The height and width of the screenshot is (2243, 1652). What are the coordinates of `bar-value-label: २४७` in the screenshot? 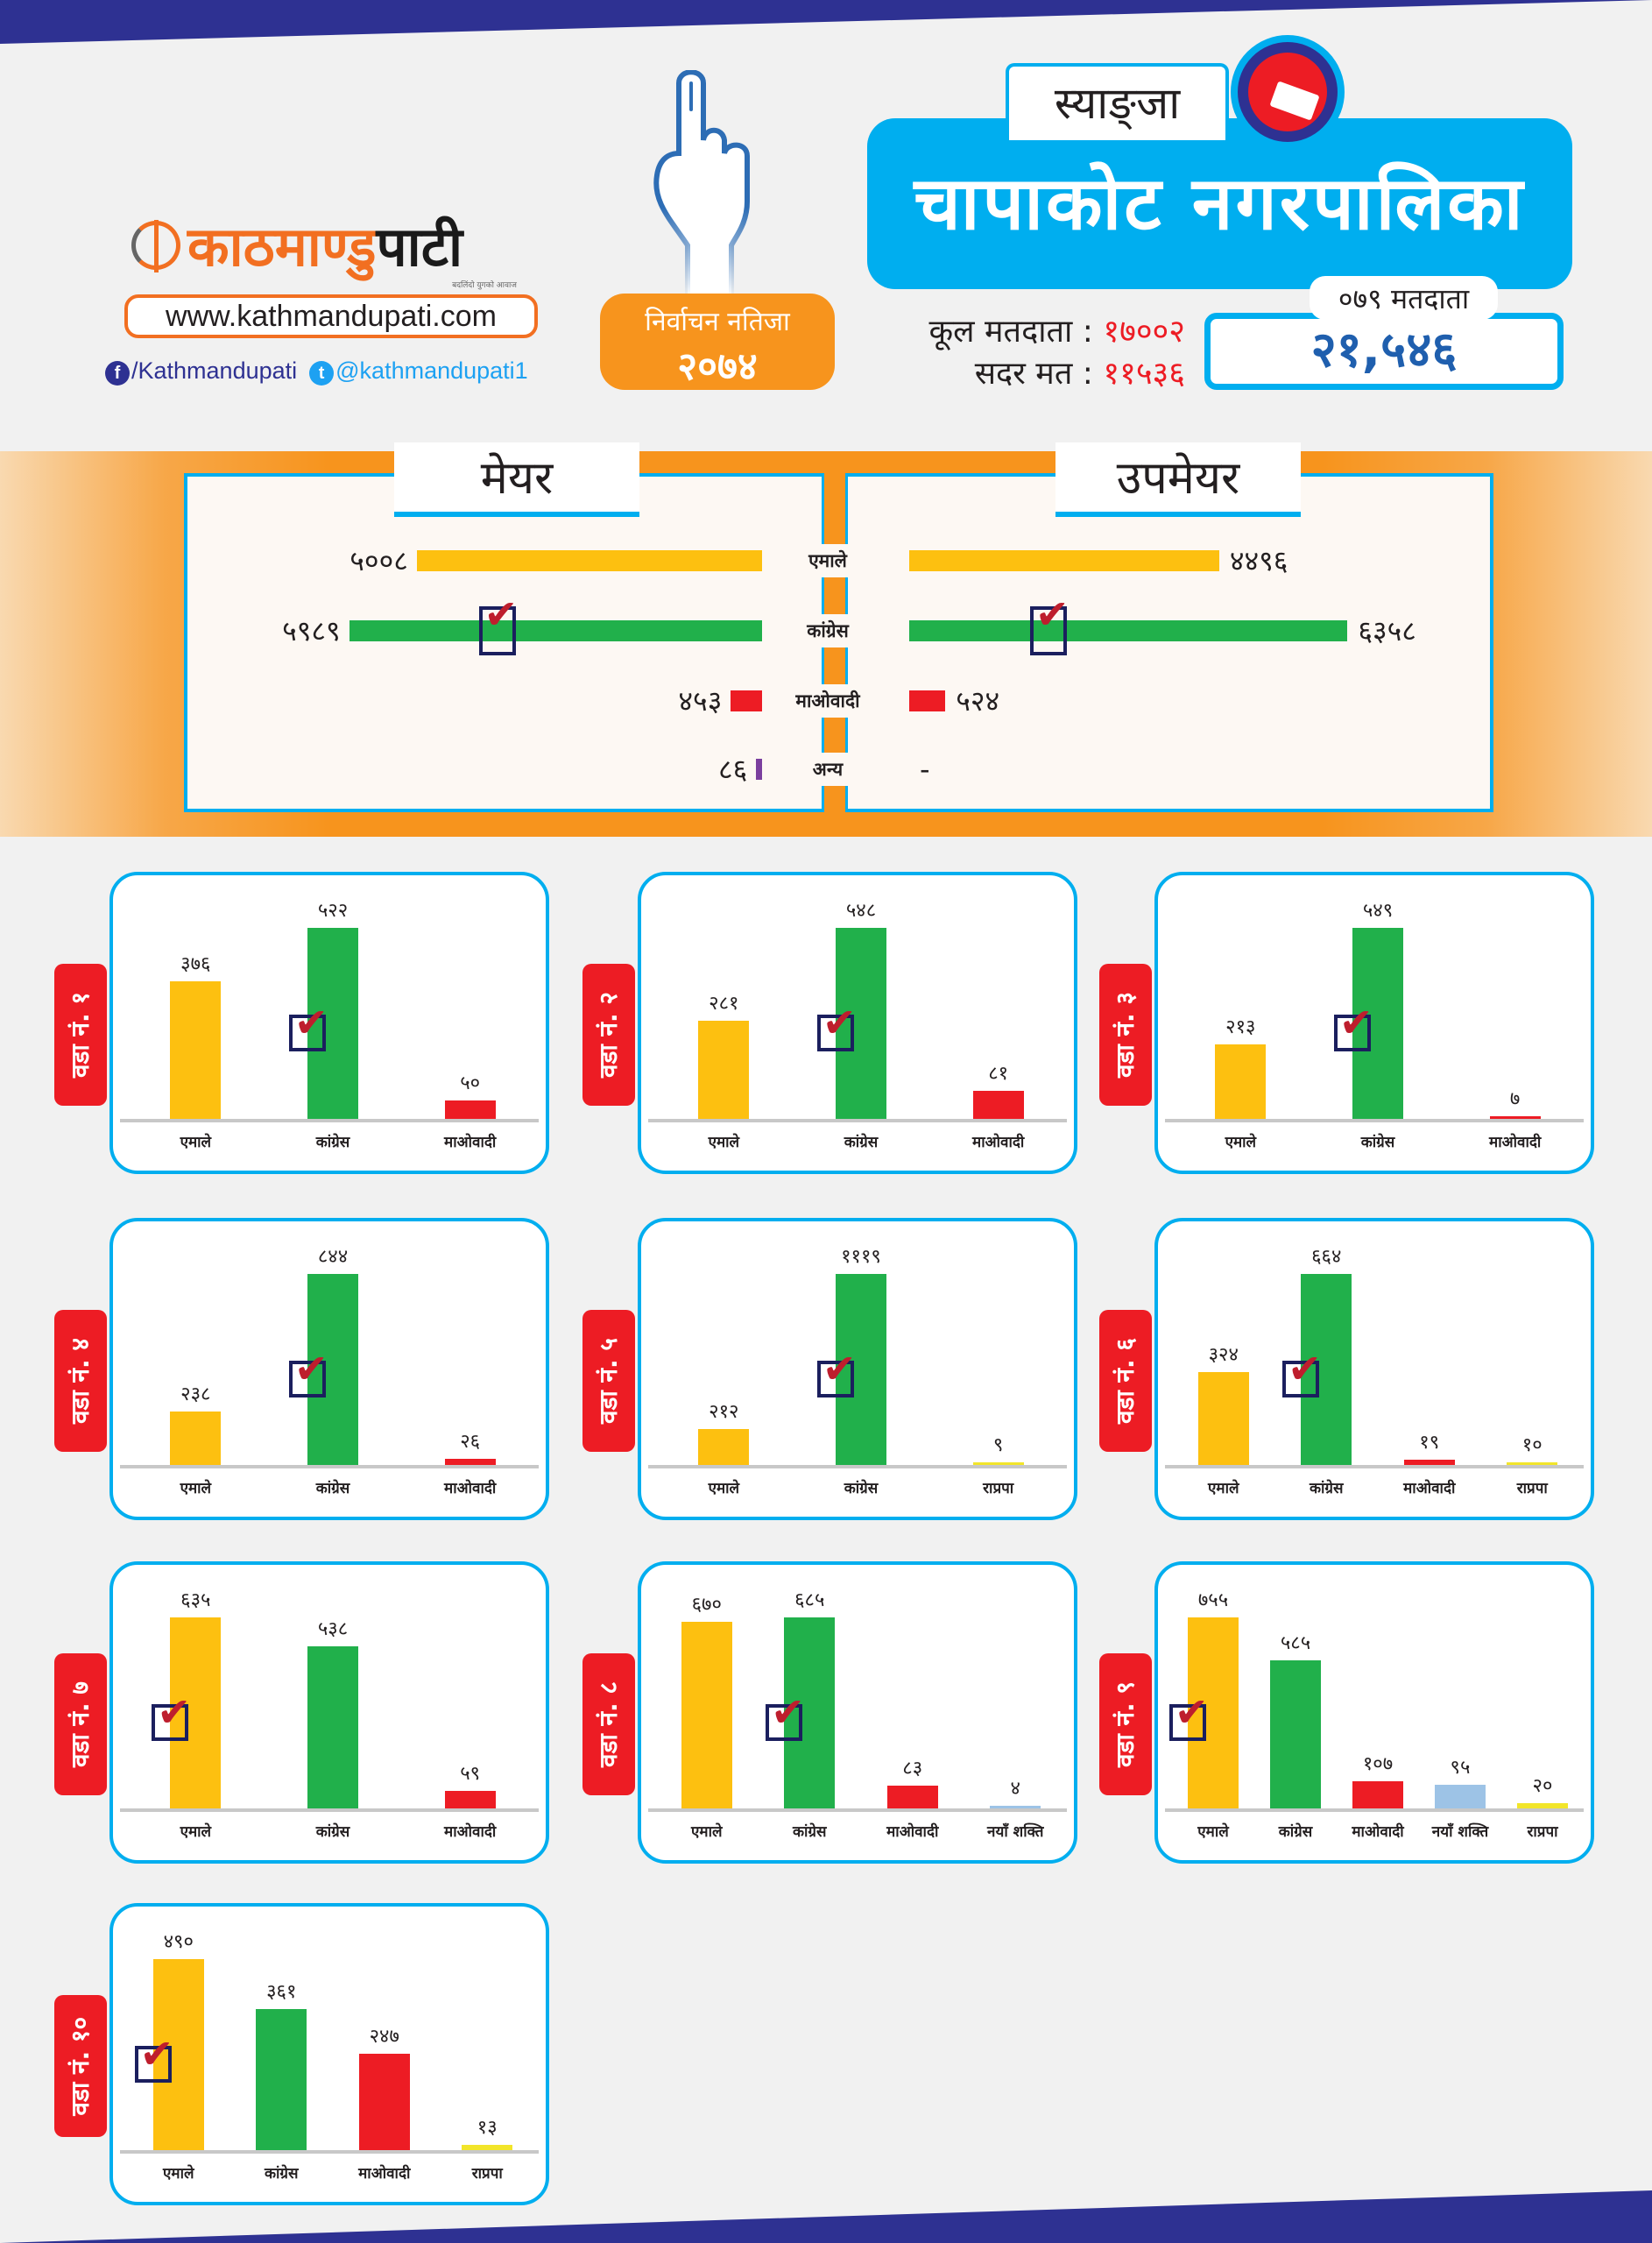 It's located at (384, 2037).